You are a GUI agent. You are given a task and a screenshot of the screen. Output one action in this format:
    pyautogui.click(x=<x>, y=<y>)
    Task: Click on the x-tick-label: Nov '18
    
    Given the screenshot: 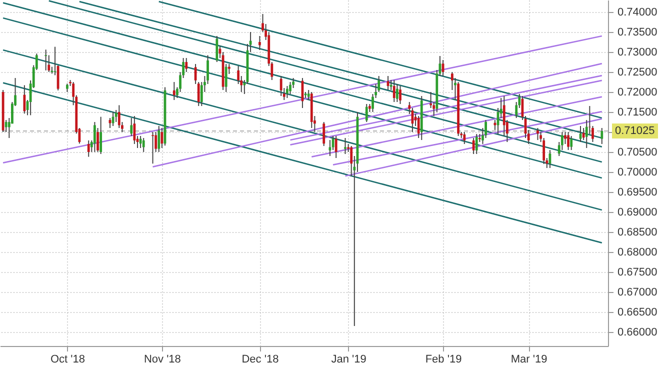 What is the action you would take?
    pyautogui.click(x=162, y=359)
    